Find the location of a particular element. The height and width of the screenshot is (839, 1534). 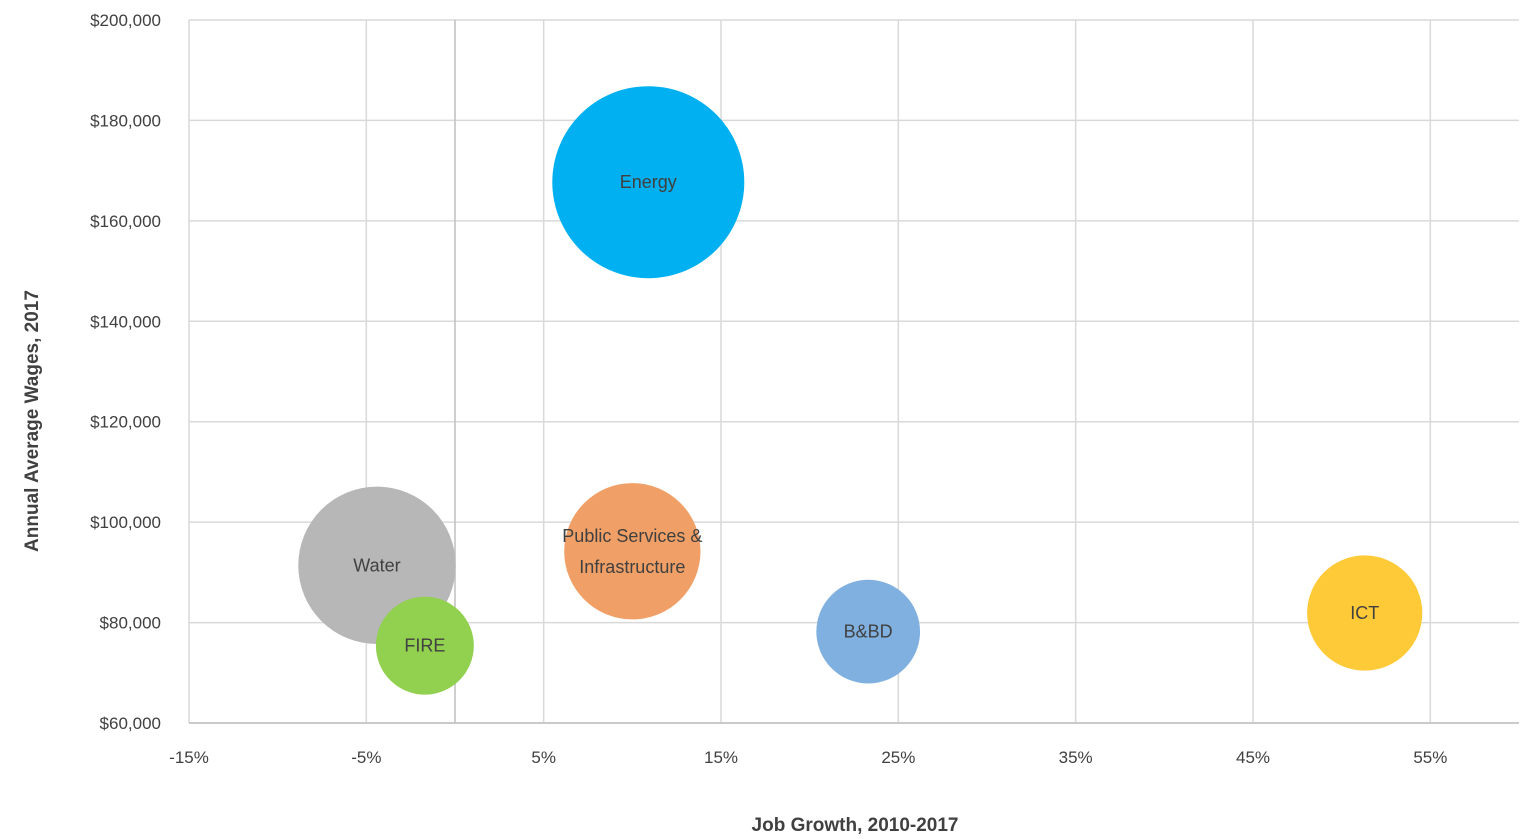

x-tick-label: 5% is located at coordinates (543, 757).